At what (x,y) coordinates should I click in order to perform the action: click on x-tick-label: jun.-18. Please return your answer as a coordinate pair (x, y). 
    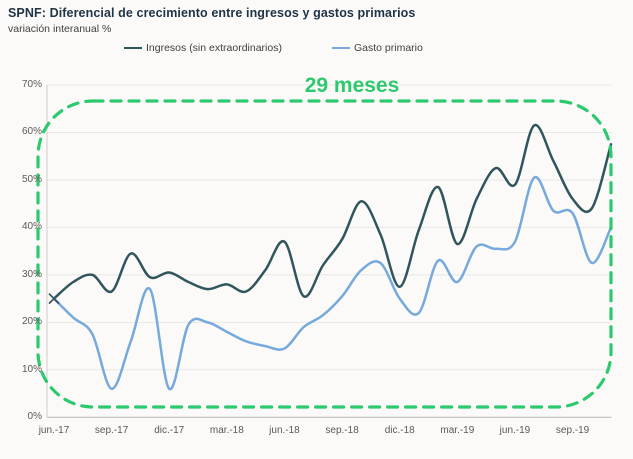
    Looking at the image, I should click on (284, 430).